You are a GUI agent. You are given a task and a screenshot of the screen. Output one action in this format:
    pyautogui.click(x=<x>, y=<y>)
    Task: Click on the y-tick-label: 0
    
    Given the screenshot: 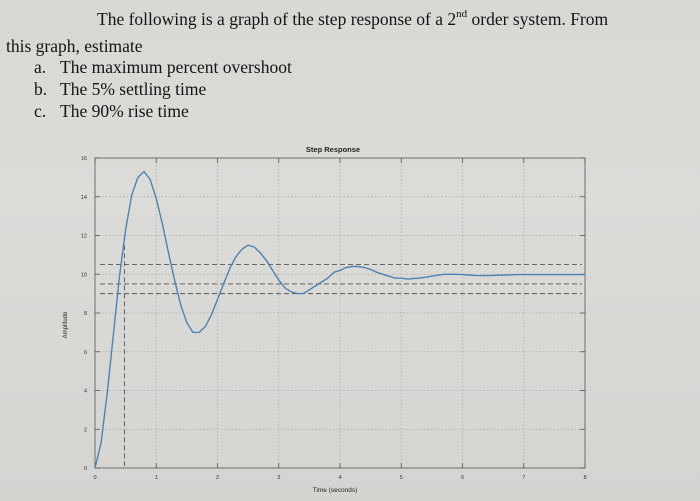 What is the action you would take?
    pyautogui.click(x=85, y=469)
    